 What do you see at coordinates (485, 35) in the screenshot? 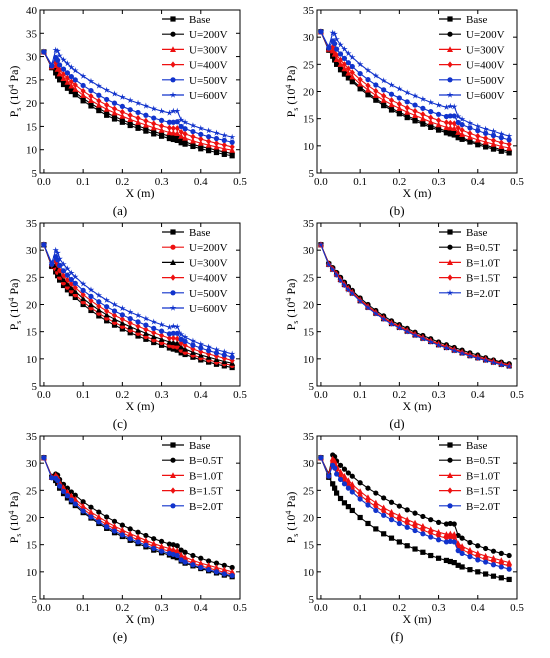
I see `legend-label: U=200V` at bounding box center [485, 35].